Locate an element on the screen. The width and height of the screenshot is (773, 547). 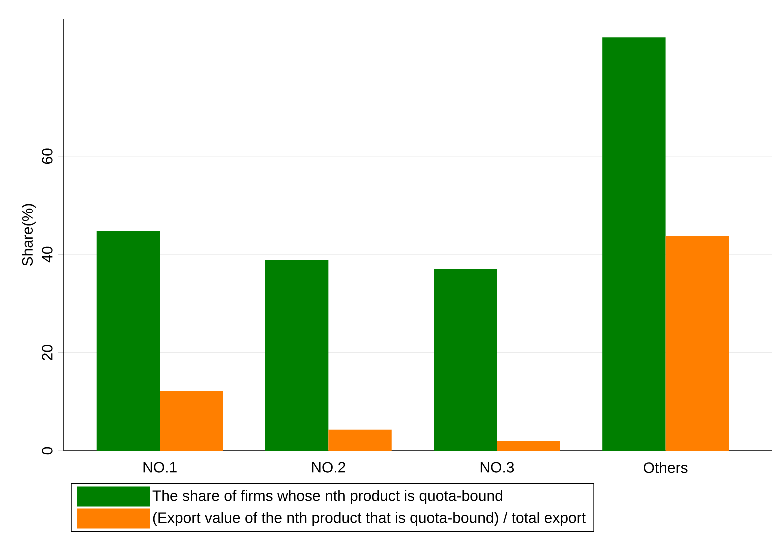
legend-label: (Export value of the nth product that is quota-bound) / total export is located at coordinates (369, 519).